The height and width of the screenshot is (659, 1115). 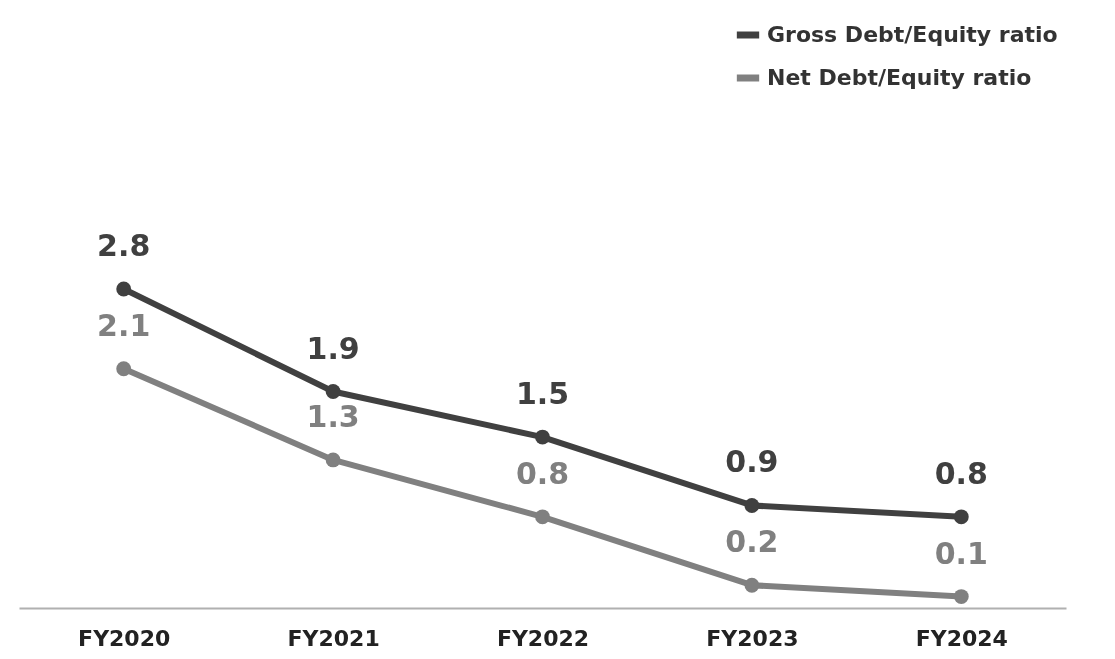 I want to click on x-tick-label: FY2023, so click(x=752, y=638).